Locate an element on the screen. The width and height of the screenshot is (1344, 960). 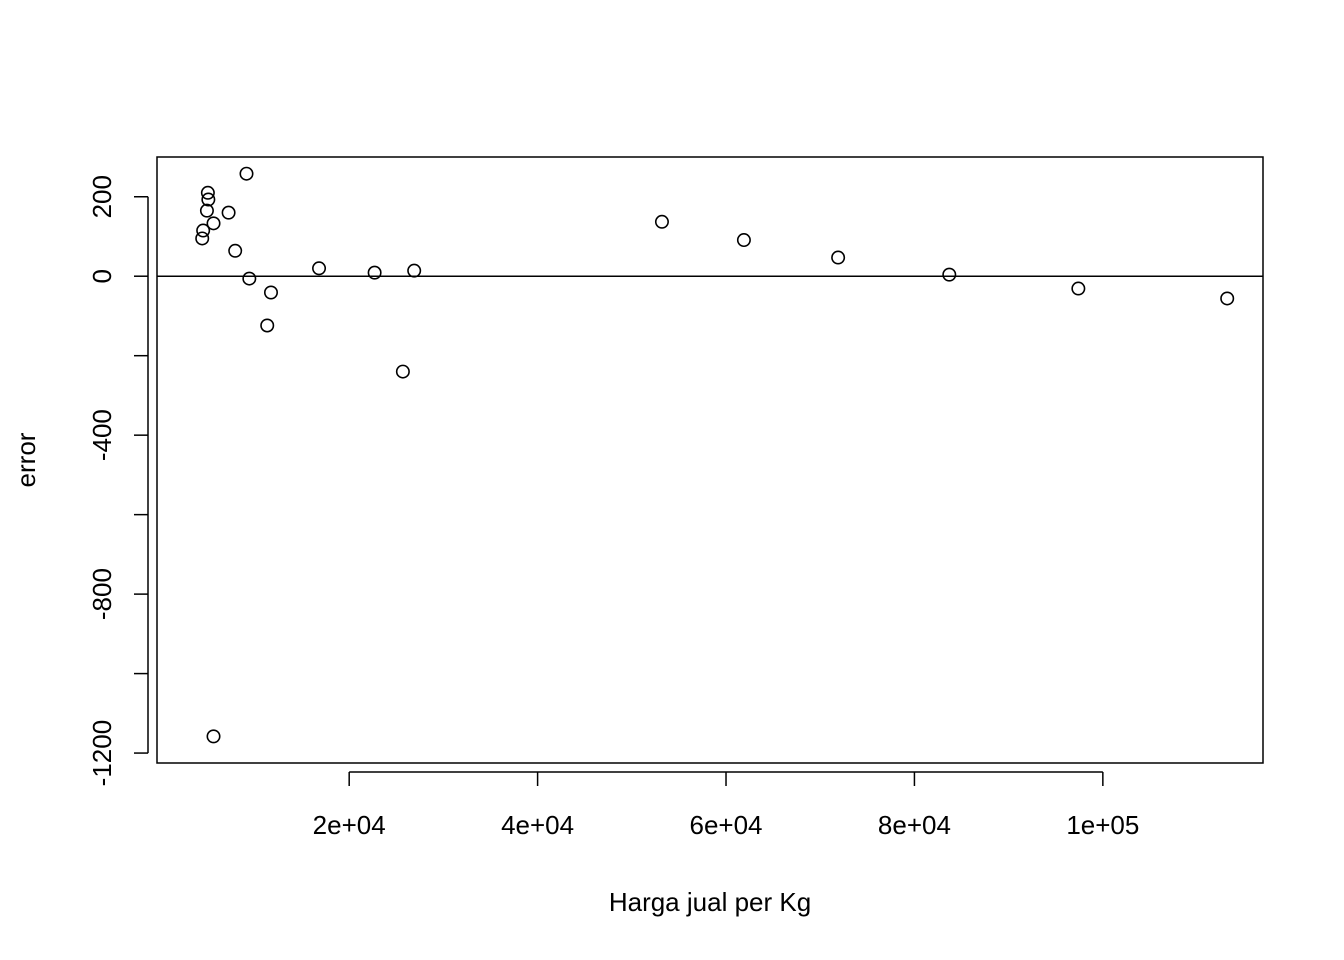
x-tick-label: 8e+04 is located at coordinates (914, 825).